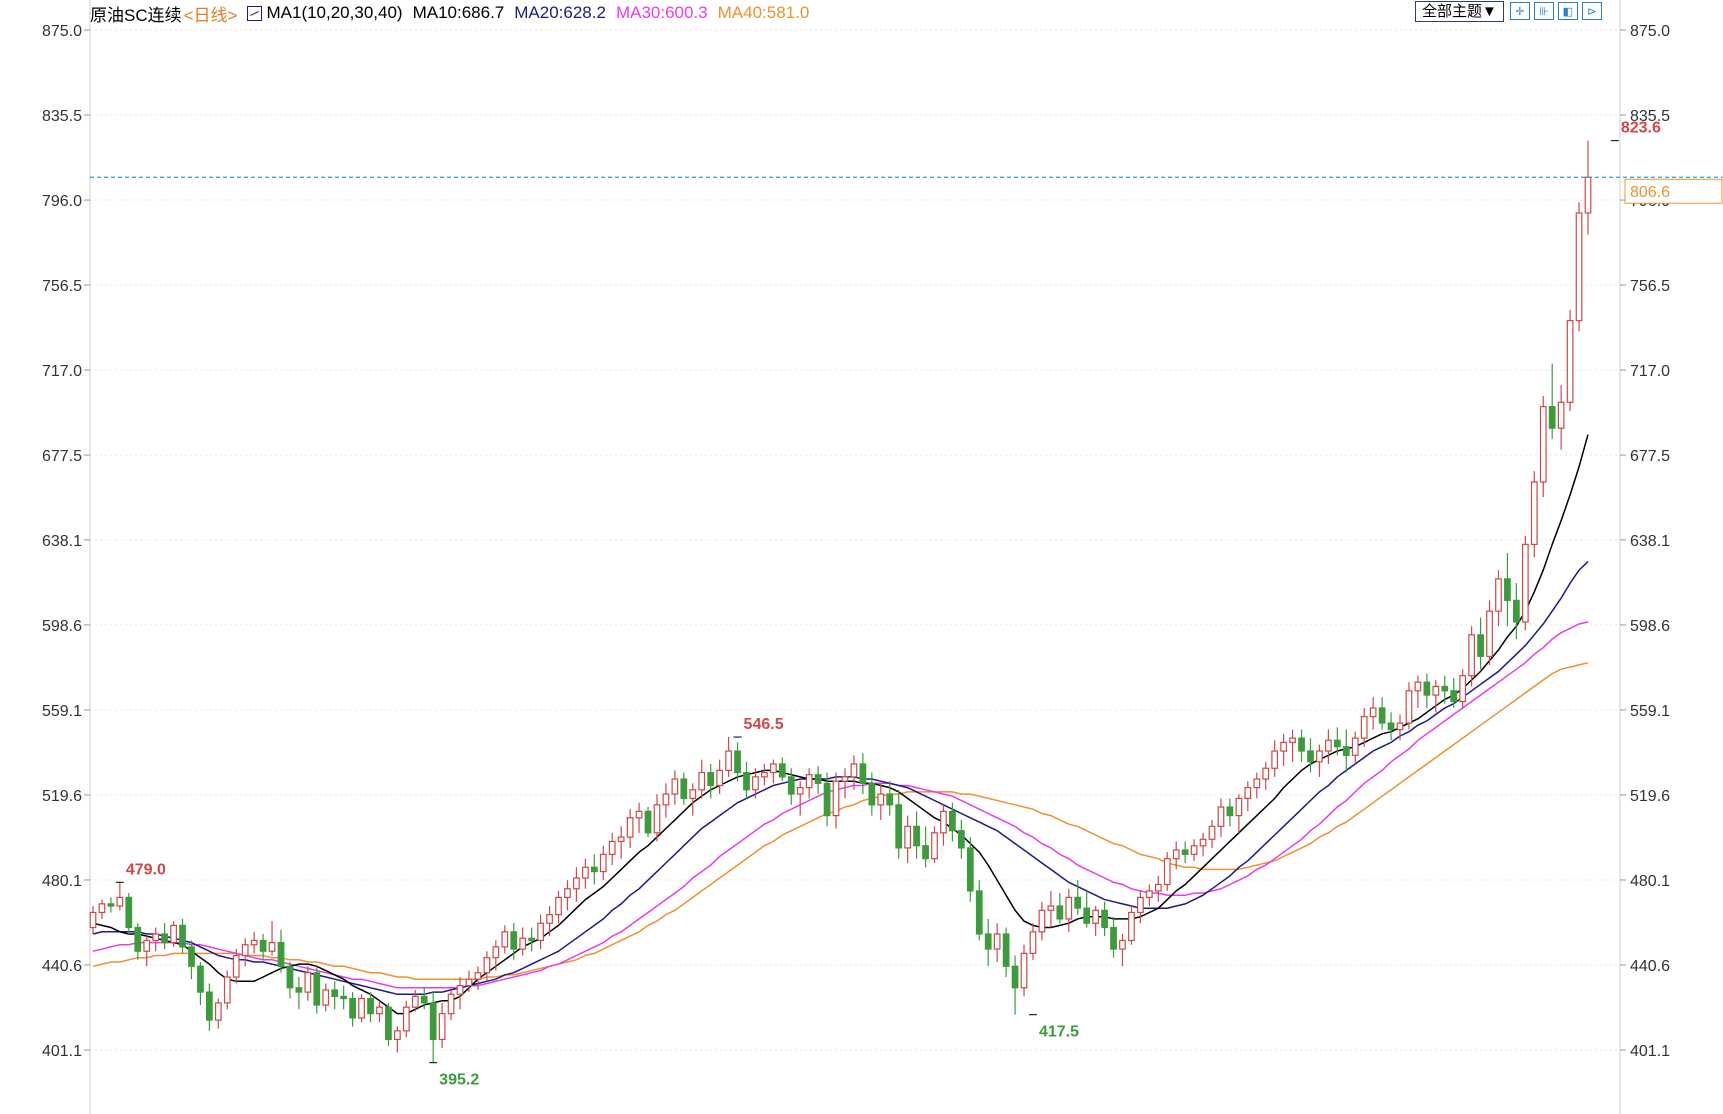 The height and width of the screenshot is (1114, 1723). Describe the element at coordinates (1543, 11) in the screenshot. I see `split-view-icon: ⊪` at that location.